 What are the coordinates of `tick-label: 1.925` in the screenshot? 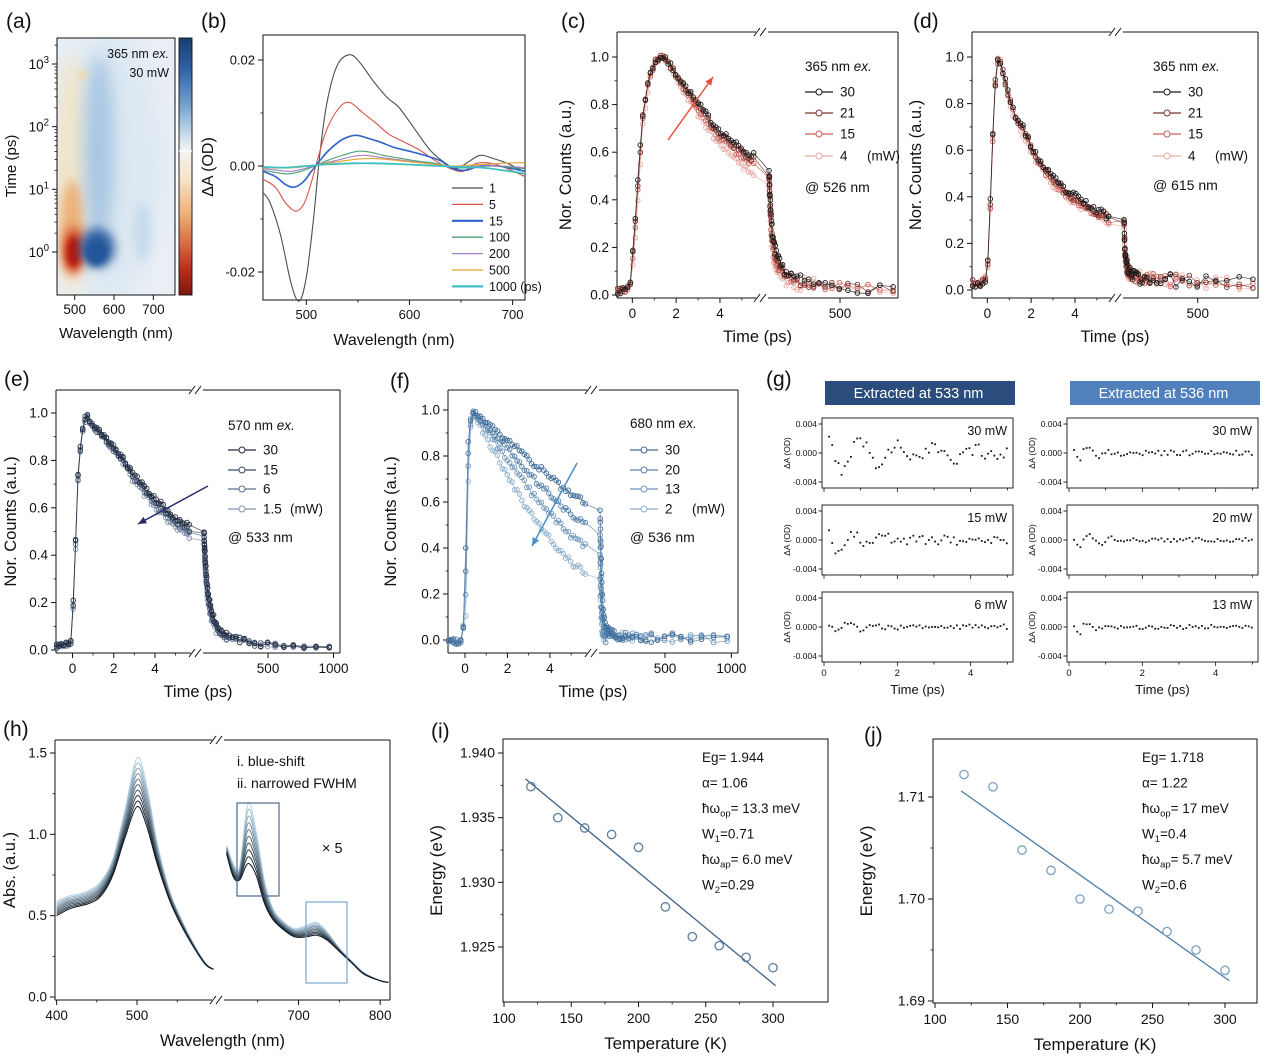 It's located at (477, 947).